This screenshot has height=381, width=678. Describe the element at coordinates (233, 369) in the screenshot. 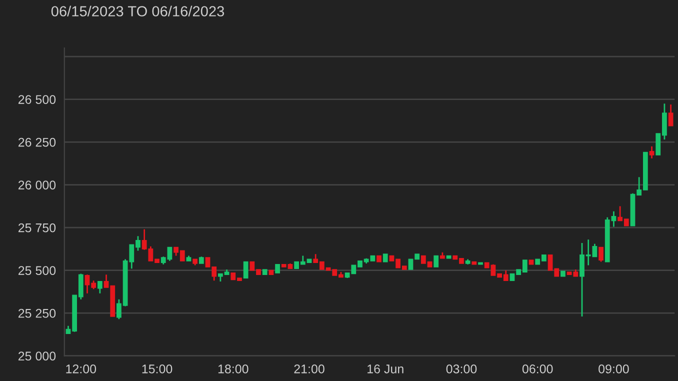

I see `x-tick-label: 18:00` at that location.